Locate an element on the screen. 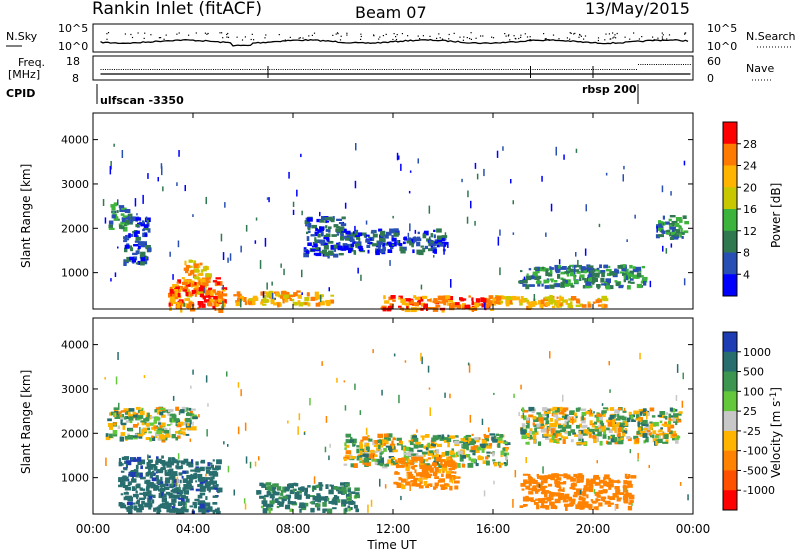  colorbar-tick-label: -100 is located at coordinates (755, 451).